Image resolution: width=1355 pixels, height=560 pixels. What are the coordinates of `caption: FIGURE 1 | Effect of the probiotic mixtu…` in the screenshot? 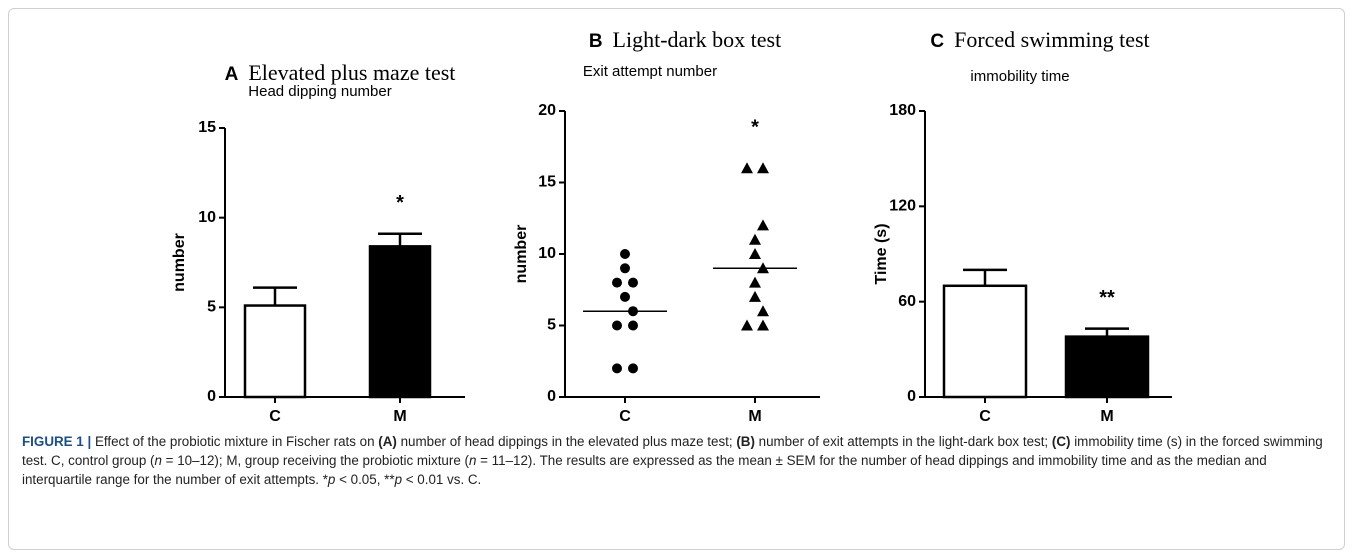 It's located at (677, 460).